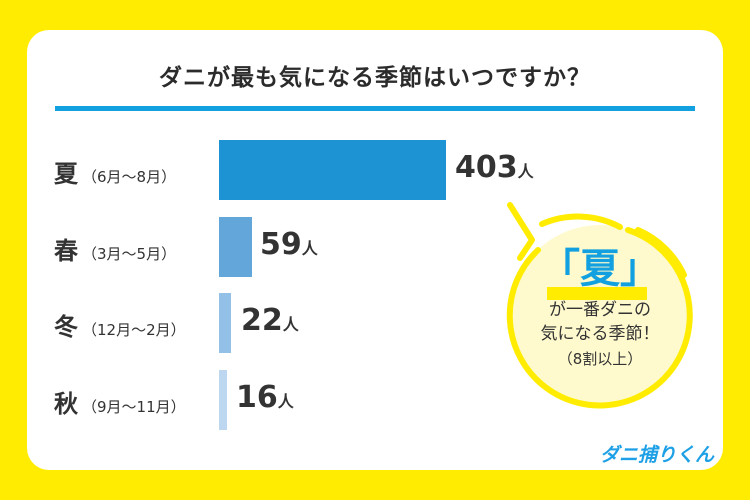 The image size is (750, 500). I want to click on value-label: 59人, so click(289, 244).